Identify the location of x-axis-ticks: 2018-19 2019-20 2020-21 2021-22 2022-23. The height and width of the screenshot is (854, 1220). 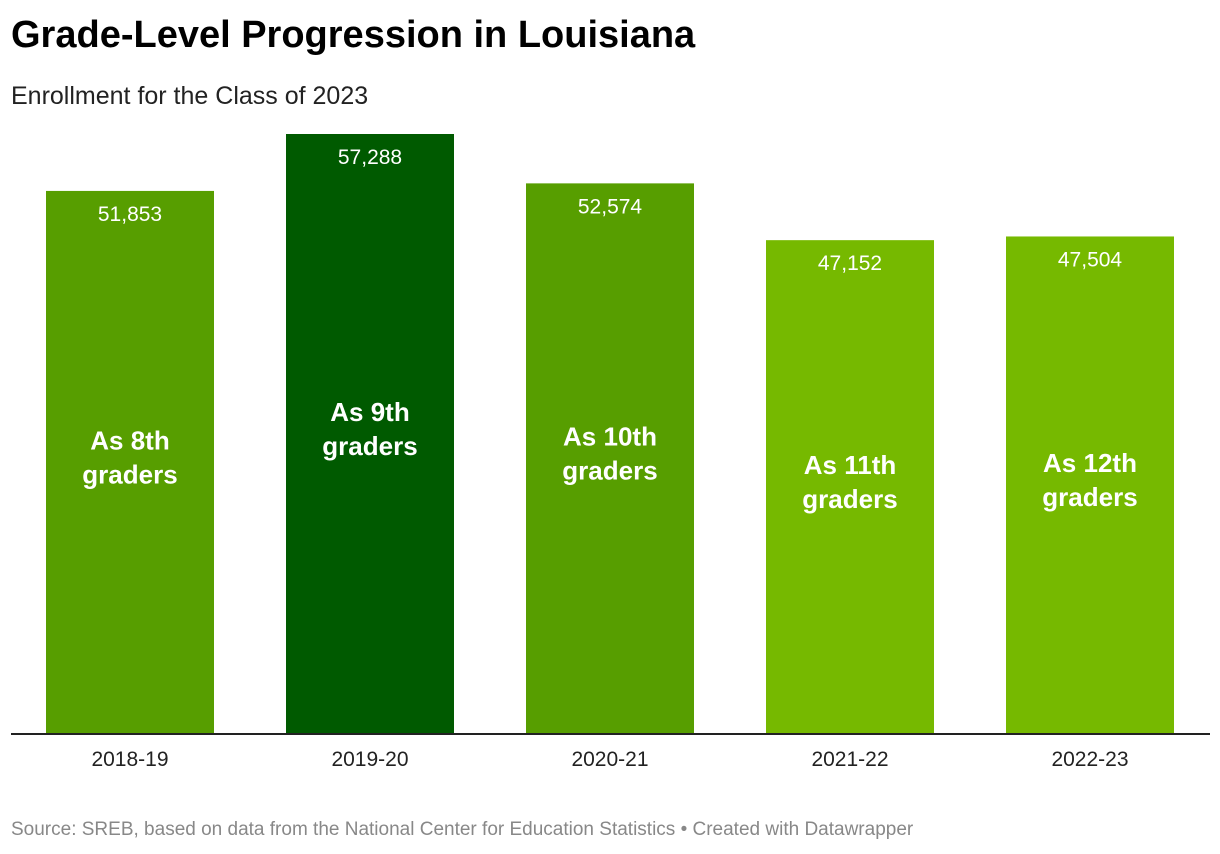
(609, 759).